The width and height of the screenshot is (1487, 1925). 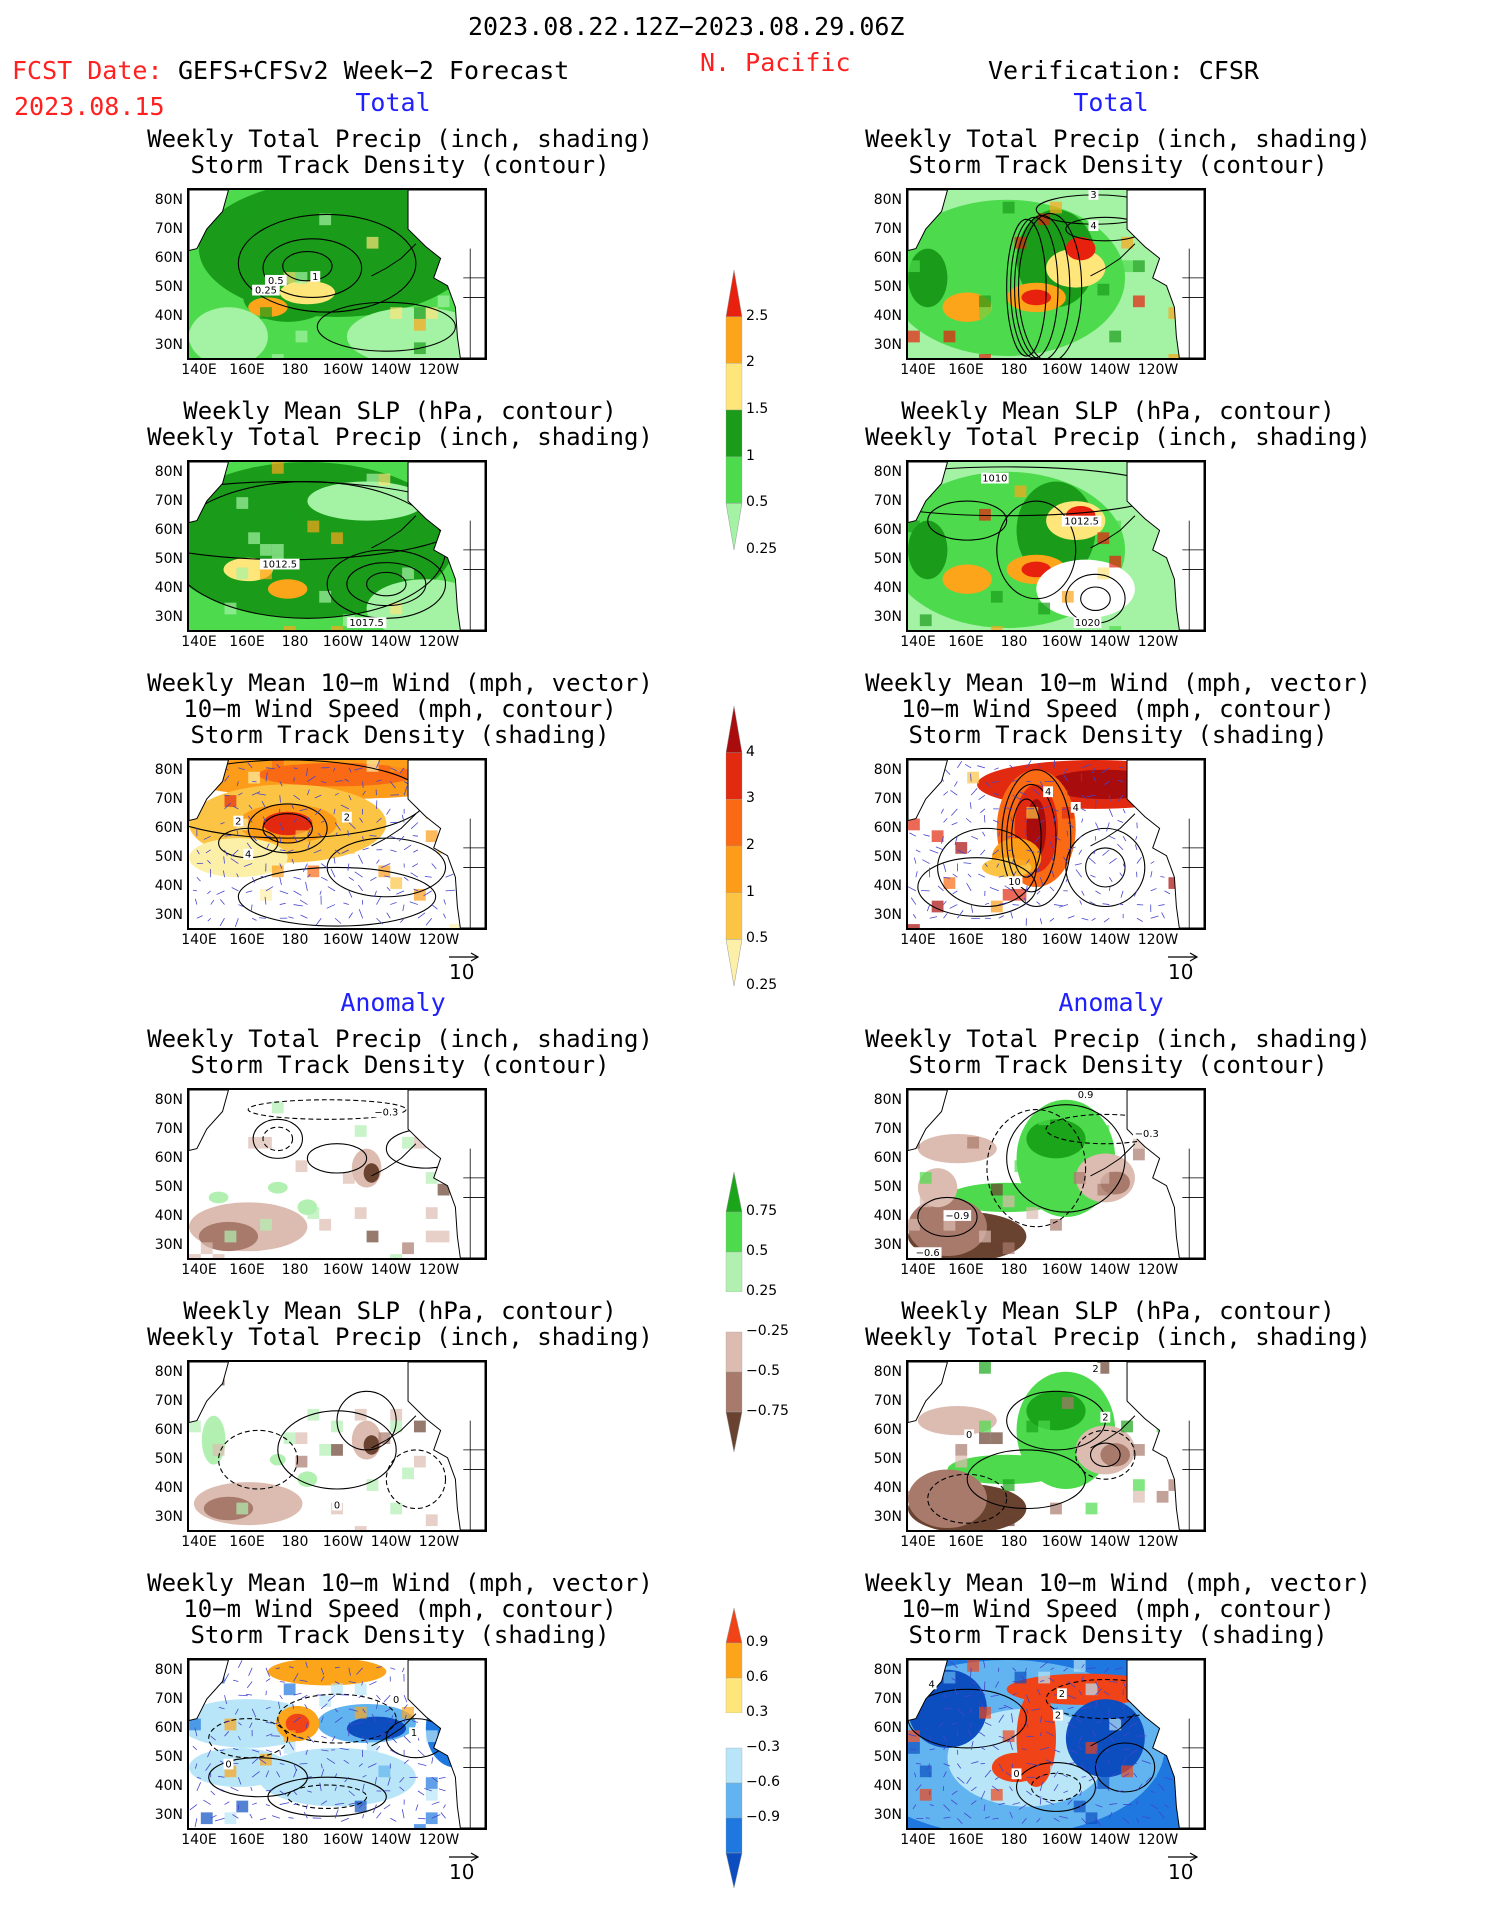 What do you see at coordinates (168, 287) in the screenshot?
I see `lat-tick-label: 50N` at bounding box center [168, 287].